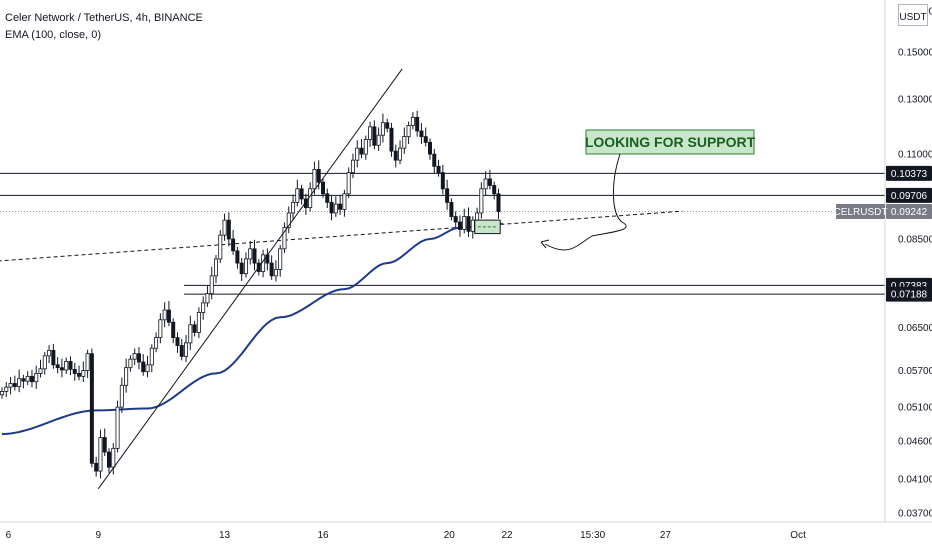  I want to click on symbol-title: Celer Network / TetherUS, 4h, BINANCE, so click(104, 18).